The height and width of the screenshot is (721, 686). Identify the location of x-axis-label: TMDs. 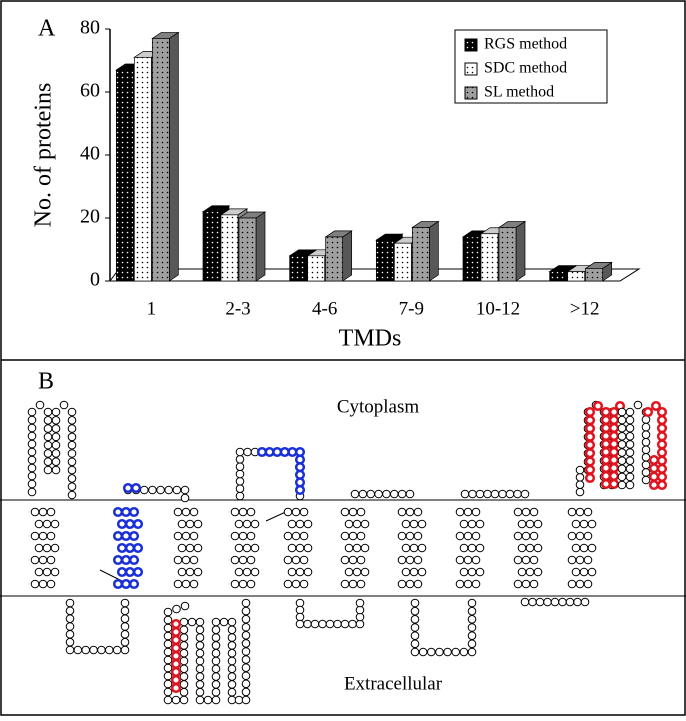
(370, 339).